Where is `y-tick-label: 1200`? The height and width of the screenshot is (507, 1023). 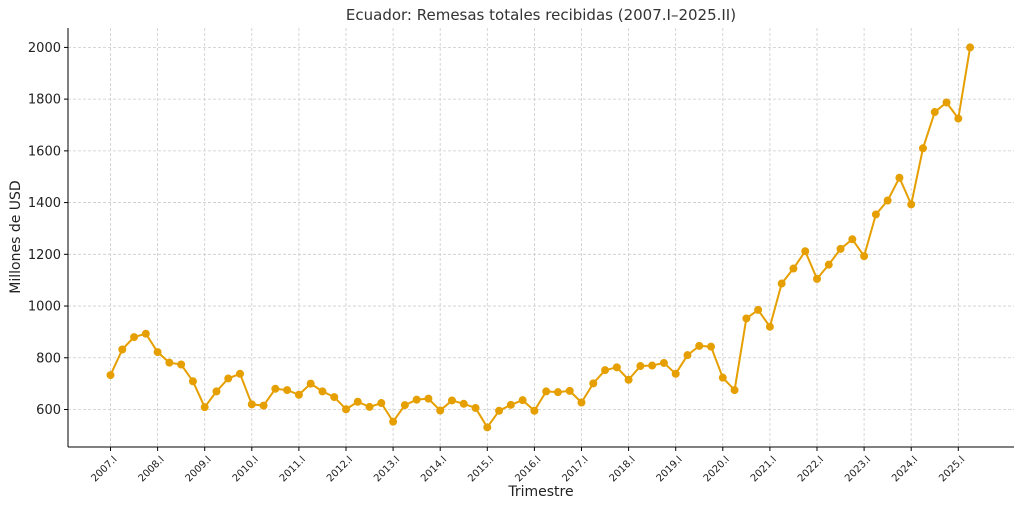
y-tick-label: 1200 is located at coordinates (44, 255).